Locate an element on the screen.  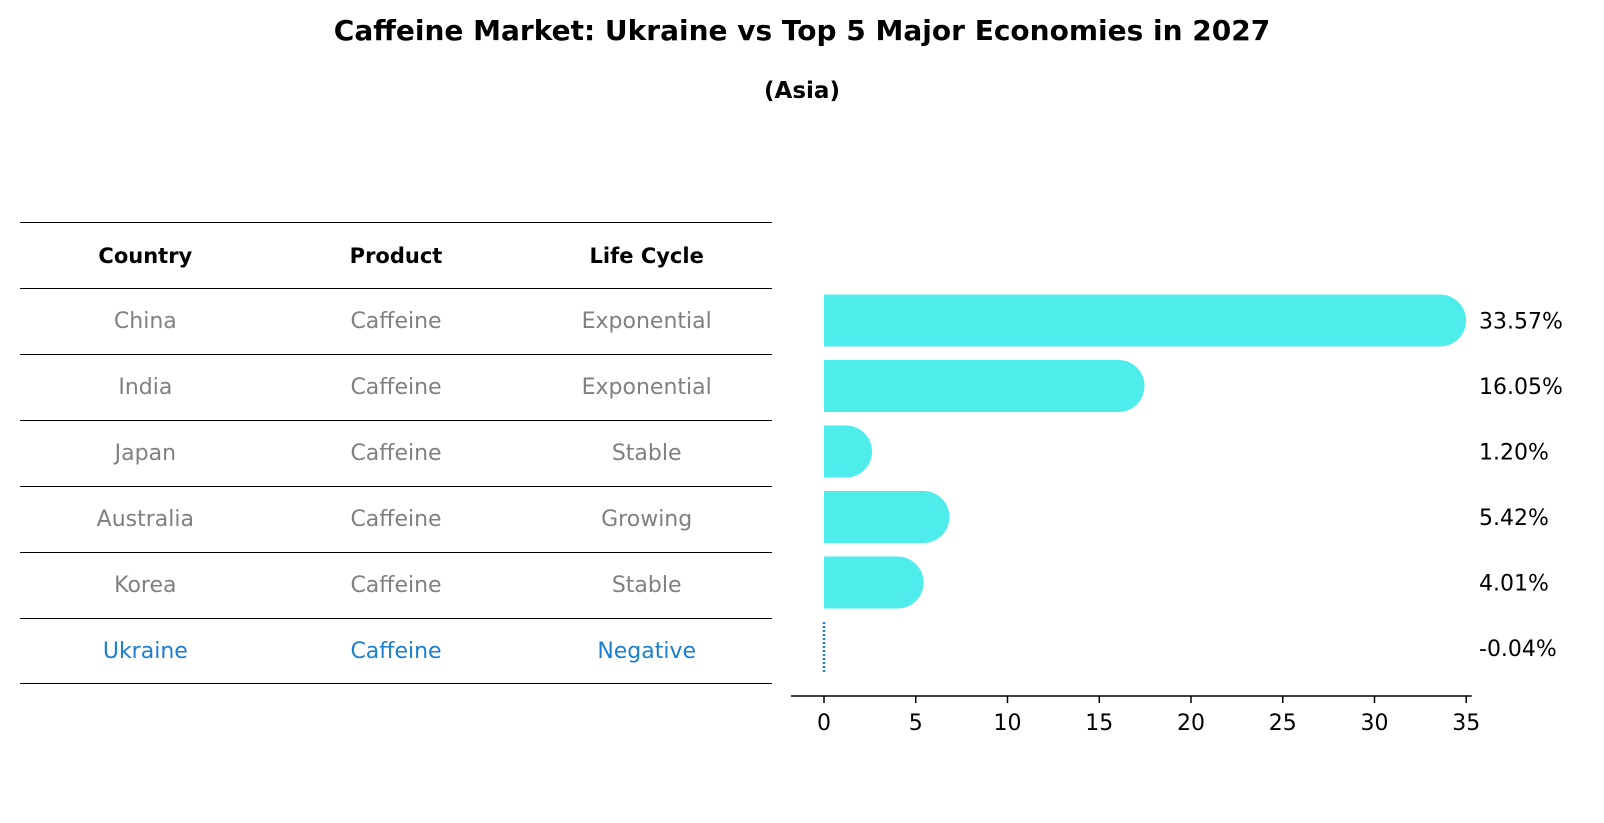
table-row: Australia Caffeine Growing is located at coordinates (396, 519).